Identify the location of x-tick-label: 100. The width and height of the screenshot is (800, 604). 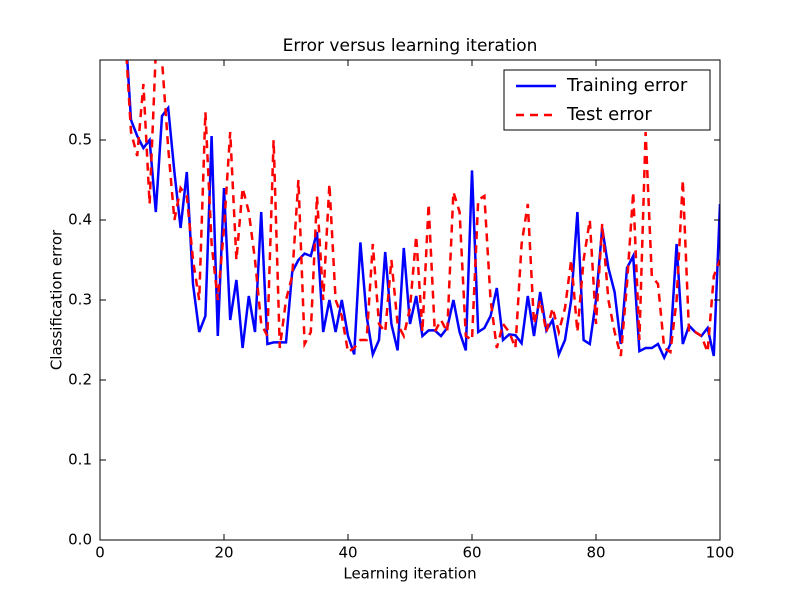
(720, 553).